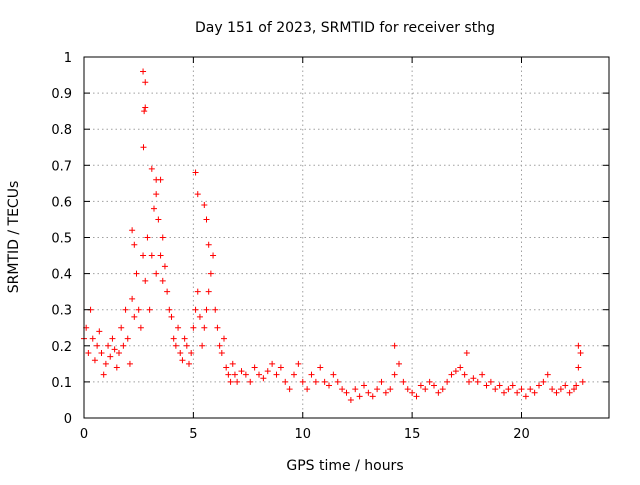 This screenshot has height=485, width=640. Describe the element at coordinates (61, 202) in the screenshot. I see `y-tick-label: 0.6` at that location.